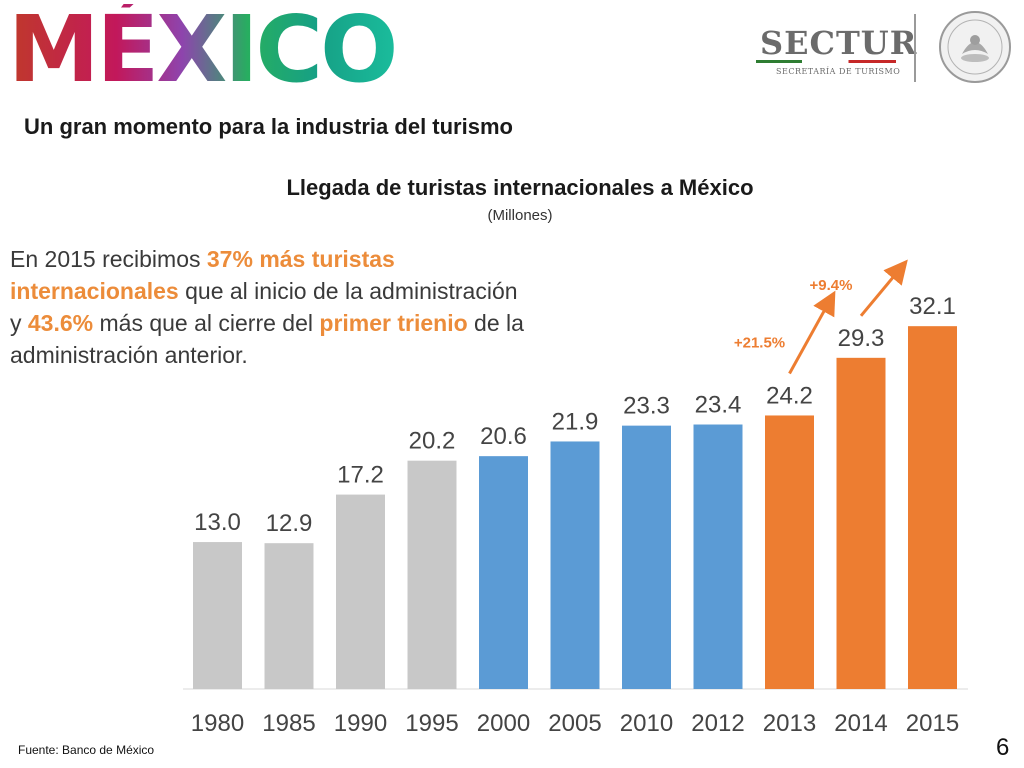 This screenshot has width=1024, height=768. What do you see at coordinates (861, 338) in the screenshot?
I see `data-label-2014: 29.3` at bounding box center [861, 338].